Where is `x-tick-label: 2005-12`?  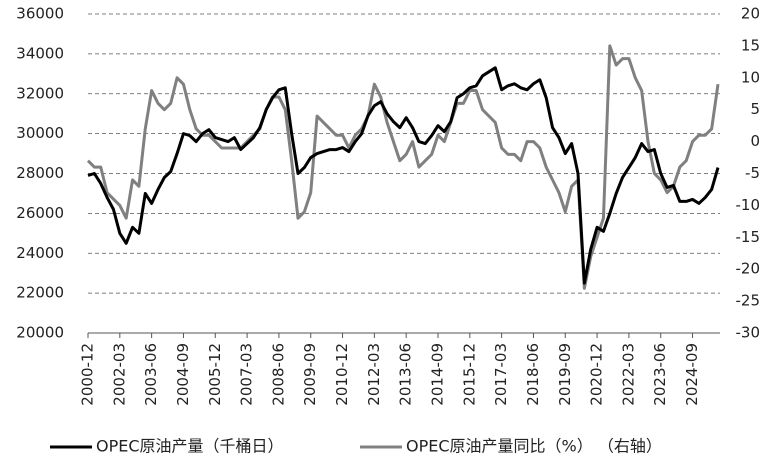
x-tick-label: 2005-12 is located at coordinates (215, 374).